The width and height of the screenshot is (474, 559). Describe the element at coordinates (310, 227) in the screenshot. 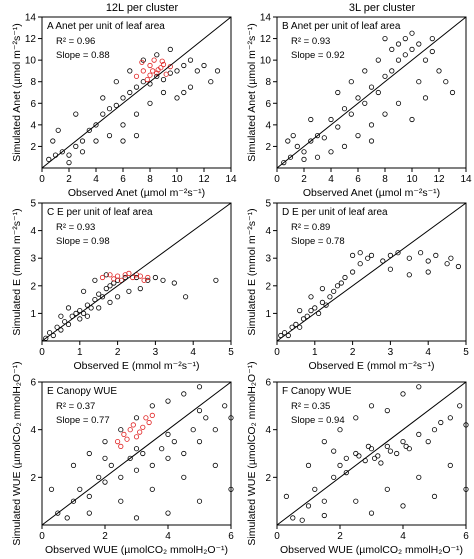

I see `r2-label: R² = 0.89` at that location.